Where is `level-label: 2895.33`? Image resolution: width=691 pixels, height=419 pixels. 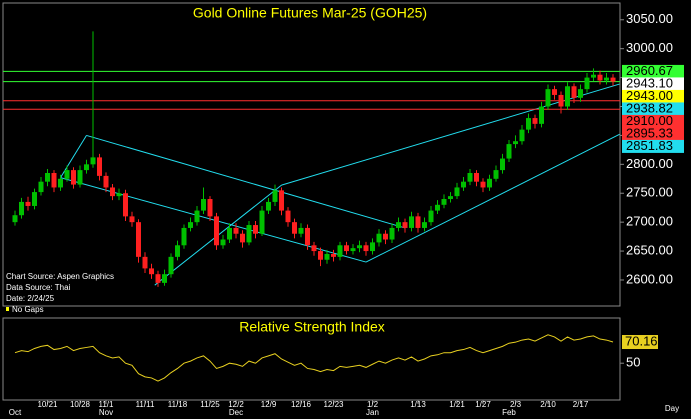
level-label: 2895.33 is located at coordinates (649, 132).